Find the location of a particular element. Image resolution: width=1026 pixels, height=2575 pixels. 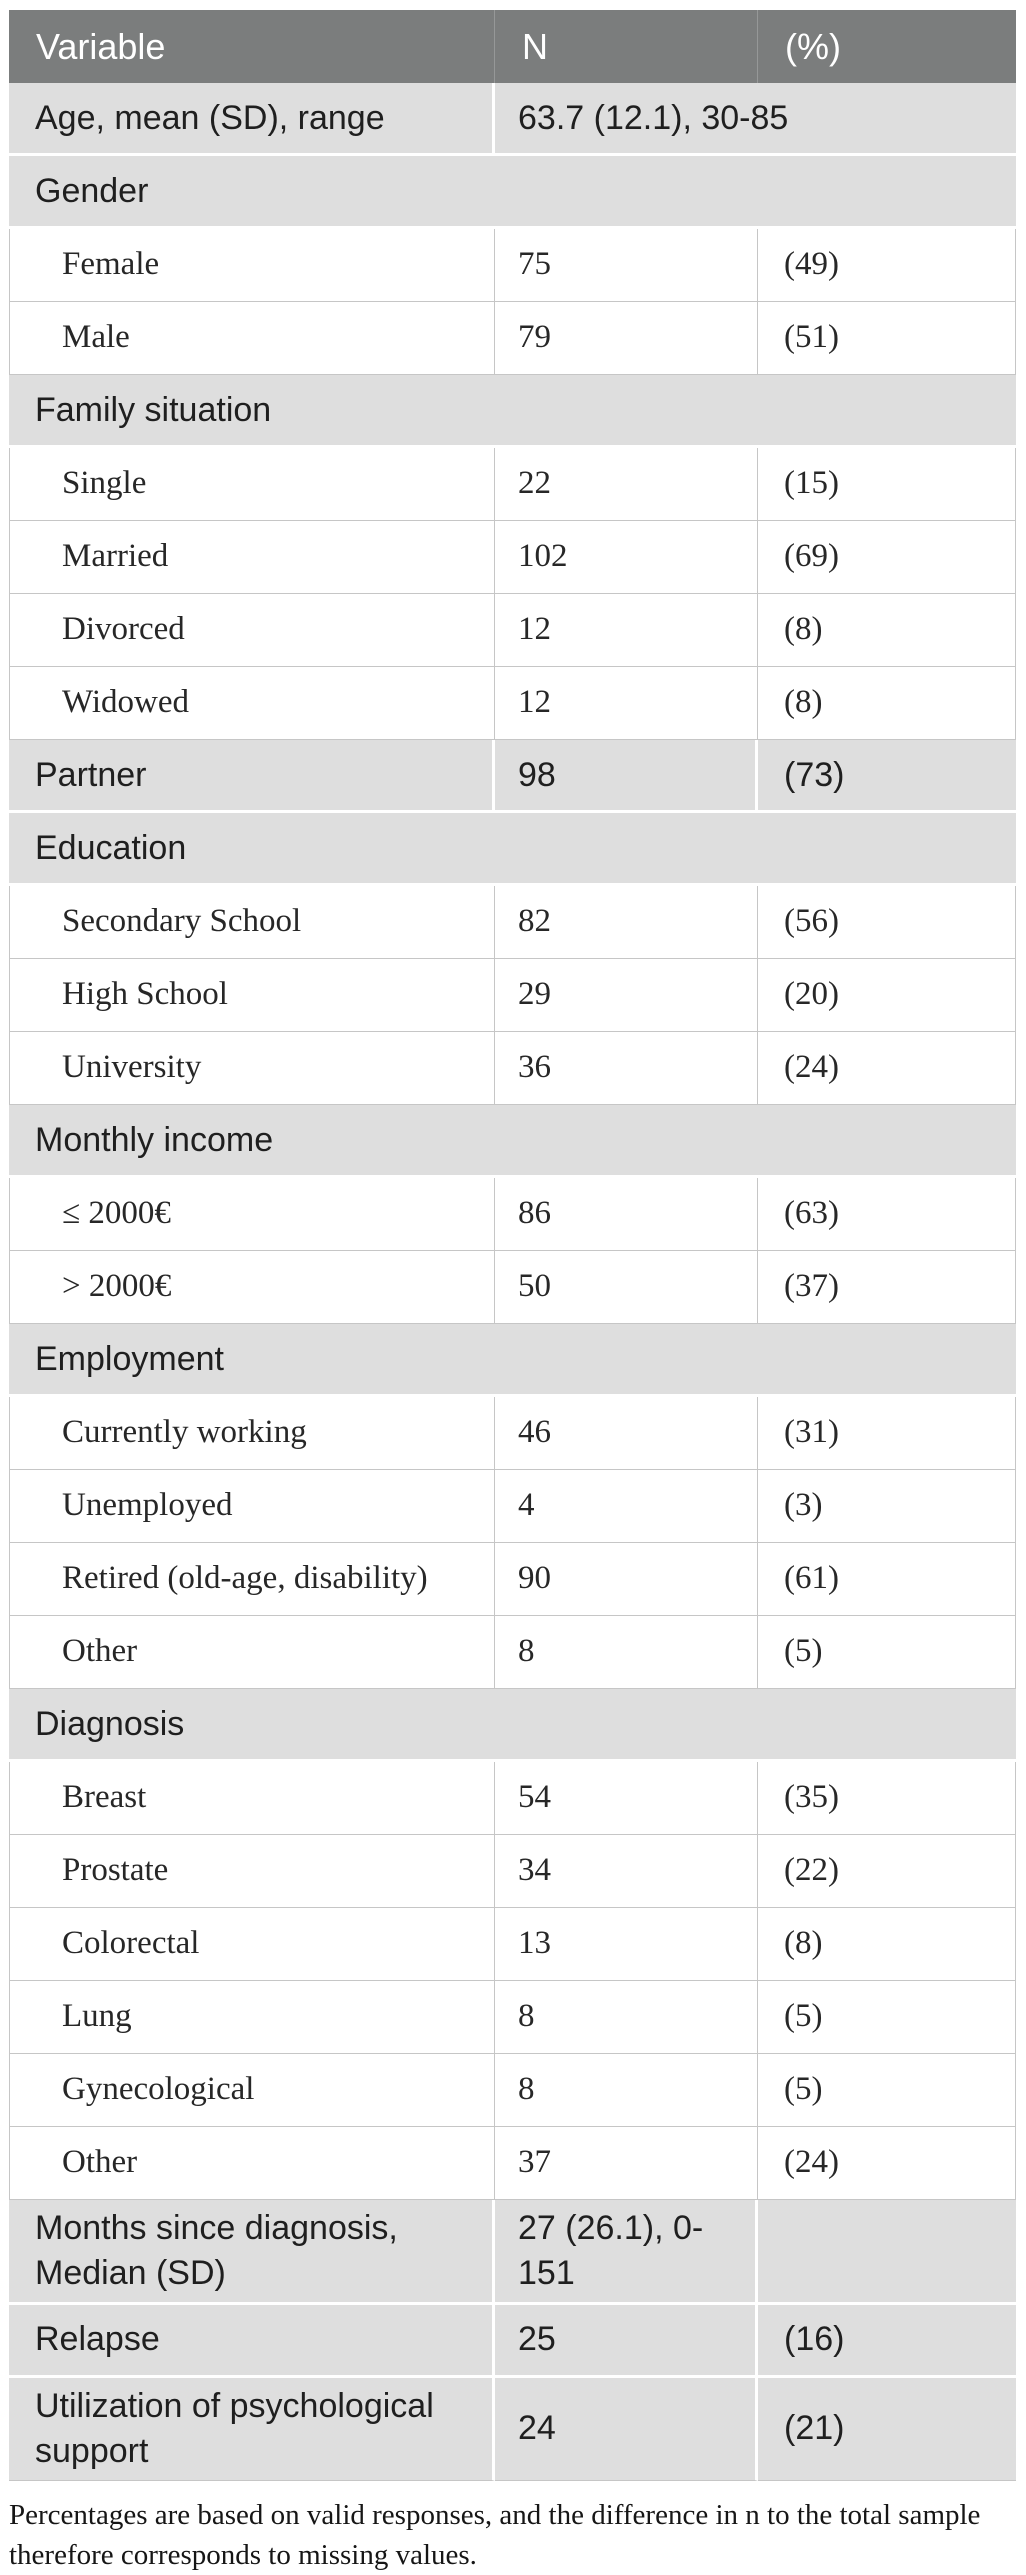

cell-percent: (51) is located at coordinates (887, 338).